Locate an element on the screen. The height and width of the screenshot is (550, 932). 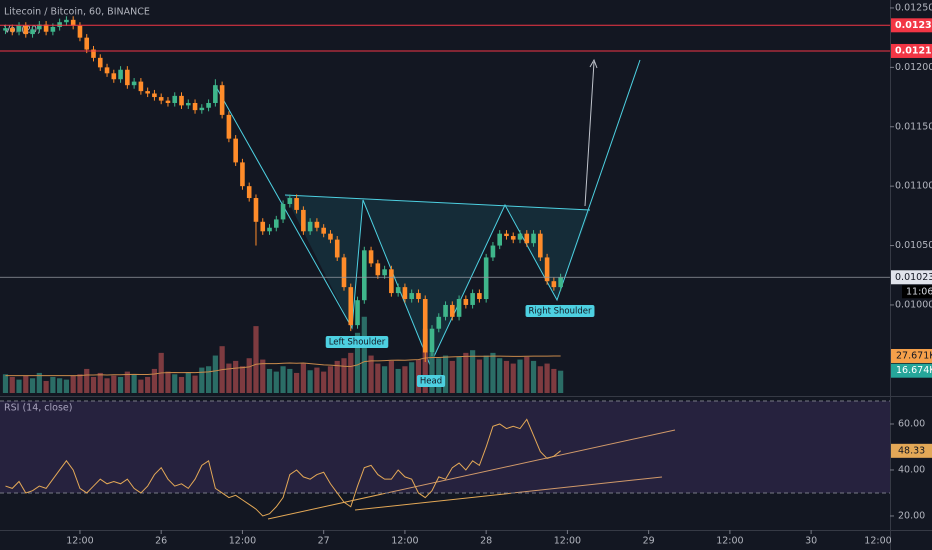
pattern-label: Right Shoulder is located at coordinates (560, 312).